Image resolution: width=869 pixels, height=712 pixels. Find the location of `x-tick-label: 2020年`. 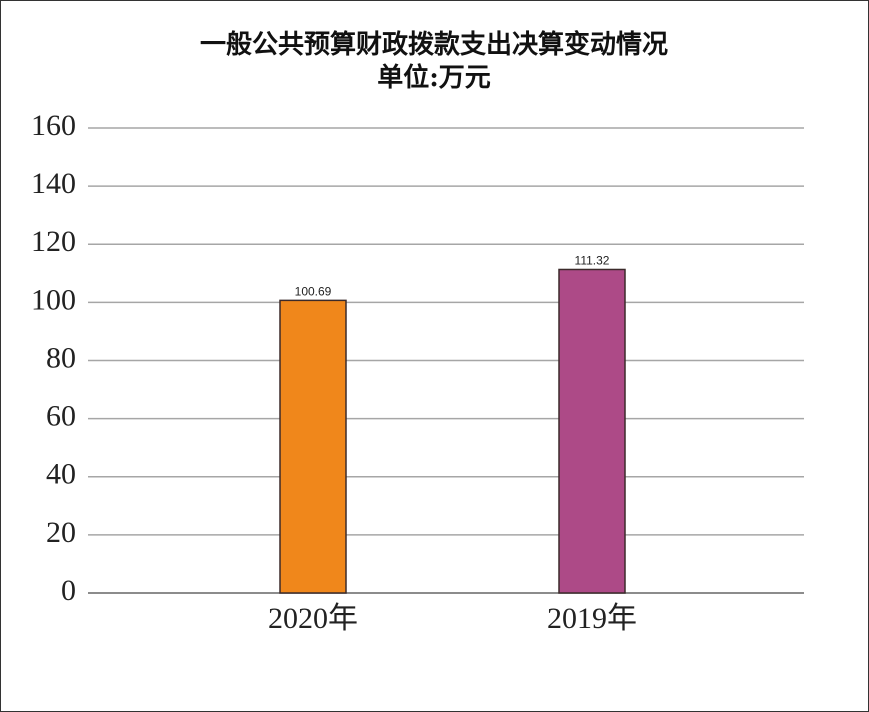

x-tick-label: 2020年 is located at coordinates (313, 618).